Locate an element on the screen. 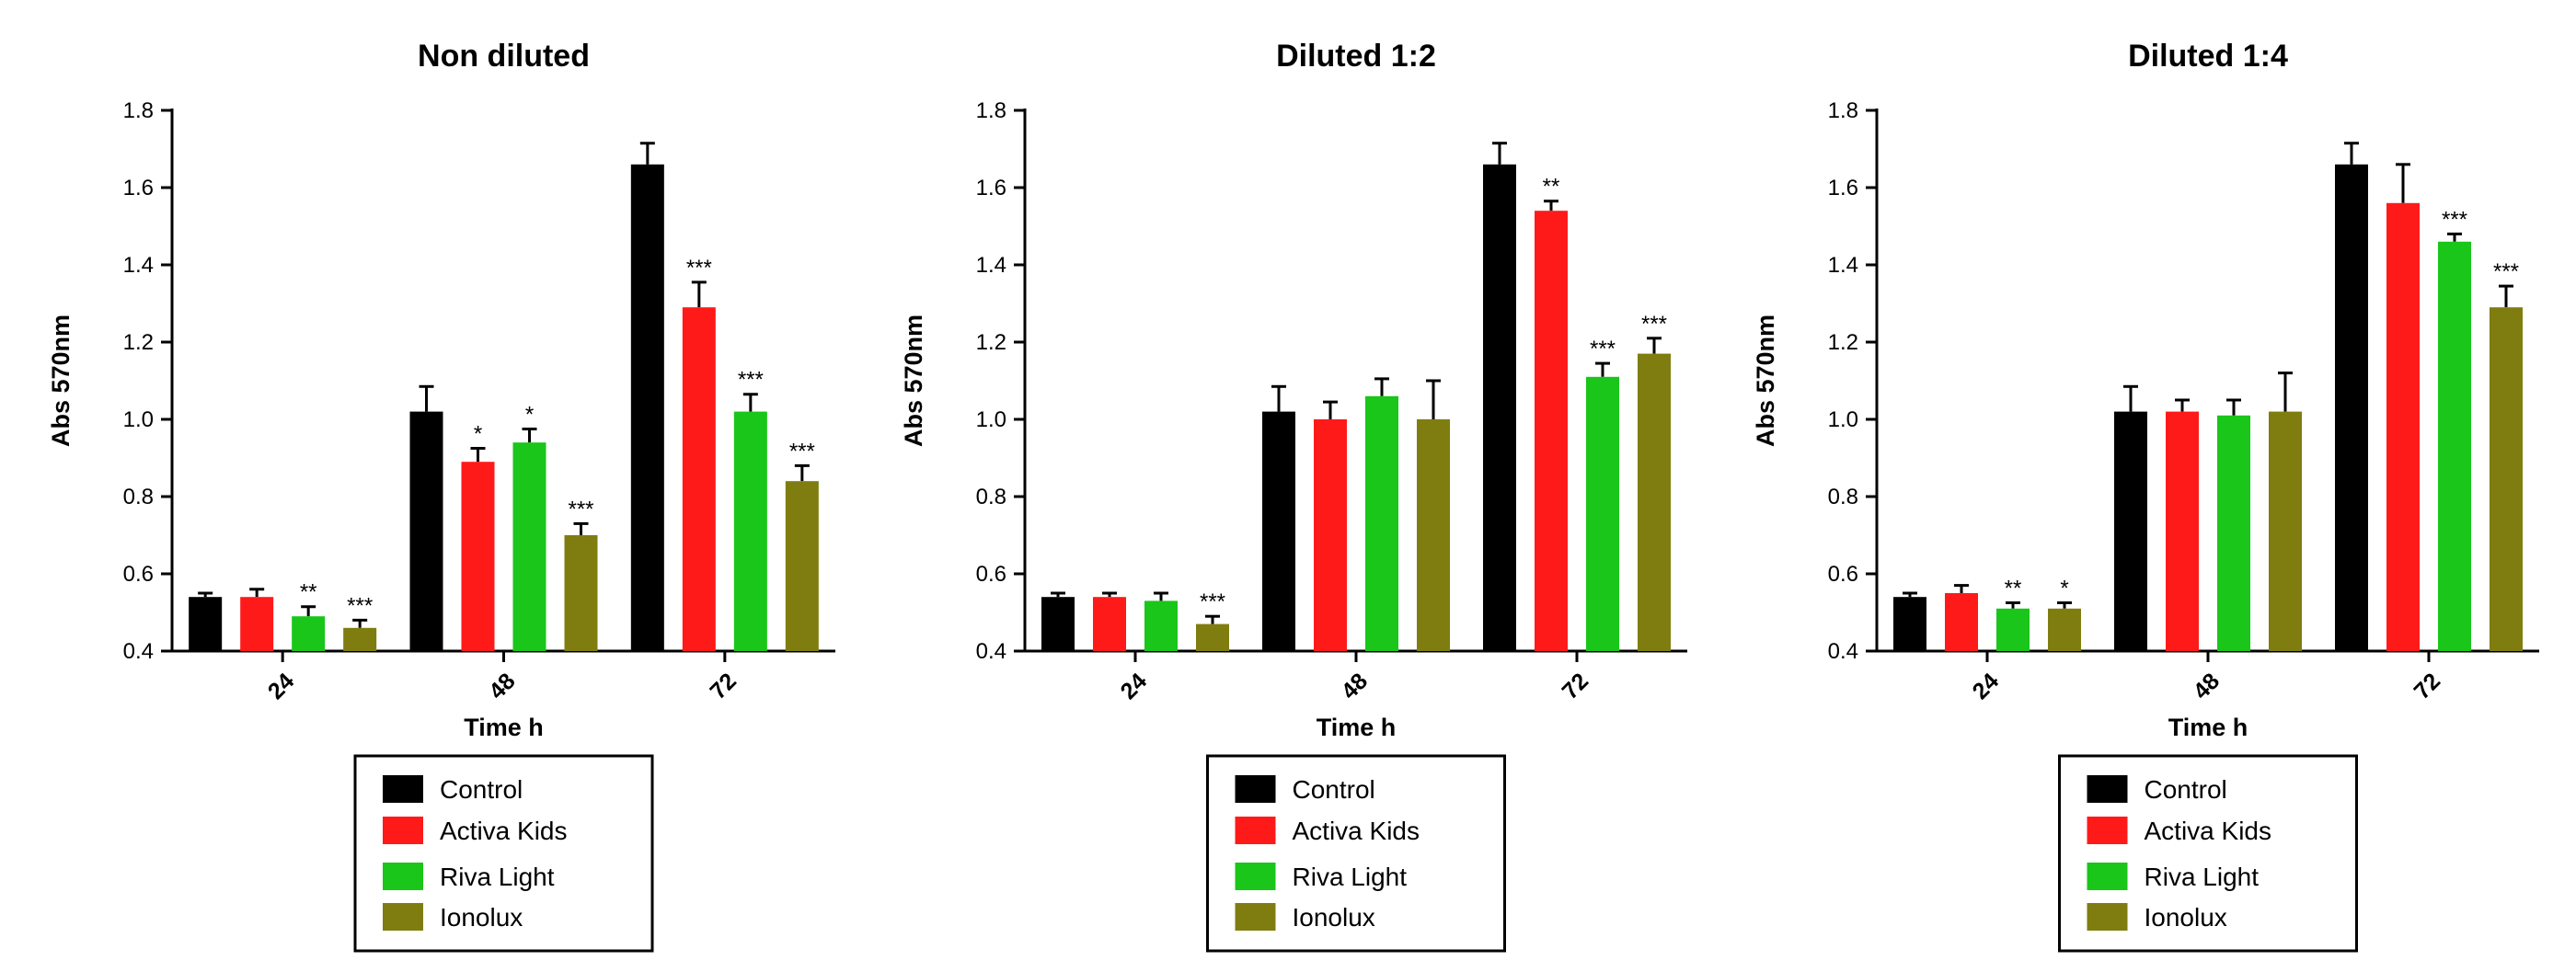 This screenshot has width=2576, height=972. chart-title: Diluted 1:4 is located at coordinates (2208, 56).